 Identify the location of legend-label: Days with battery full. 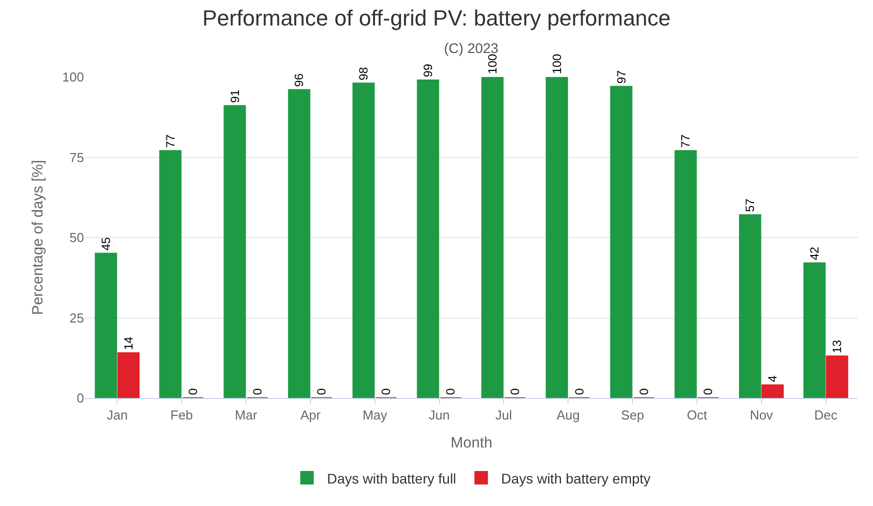
(391, 478).